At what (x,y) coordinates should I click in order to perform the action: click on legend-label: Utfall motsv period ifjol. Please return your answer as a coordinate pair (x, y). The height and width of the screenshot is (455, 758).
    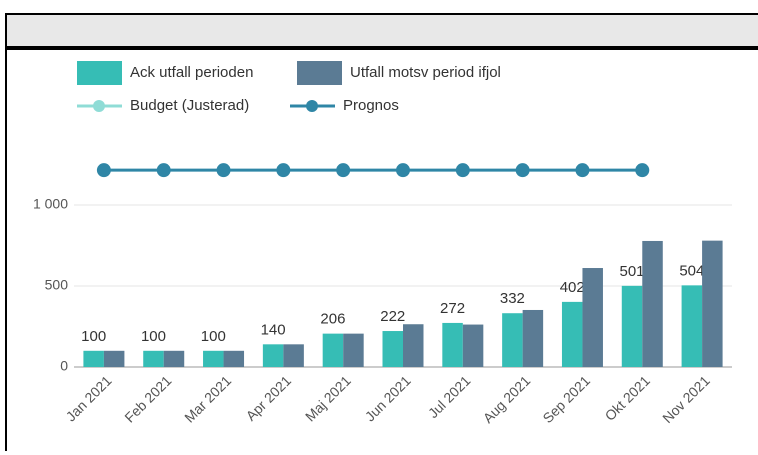
    Looking at the image, I should click on (425, 72).